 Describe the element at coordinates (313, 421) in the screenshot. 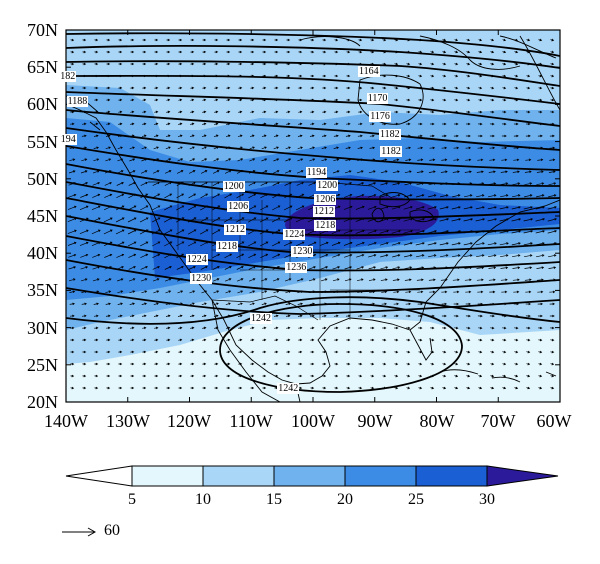

I see `lon-tick-label: 100W` at that location.